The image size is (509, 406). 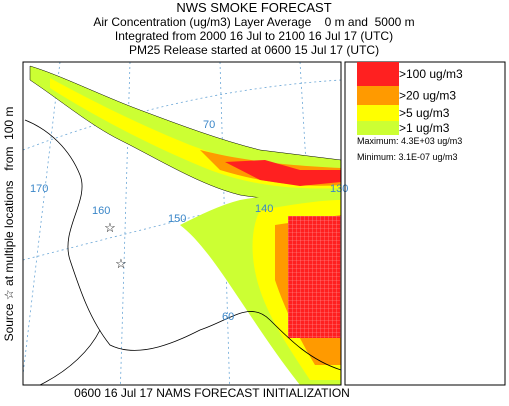 I want to click on grid-label: 160, so click(x=101, y=211).